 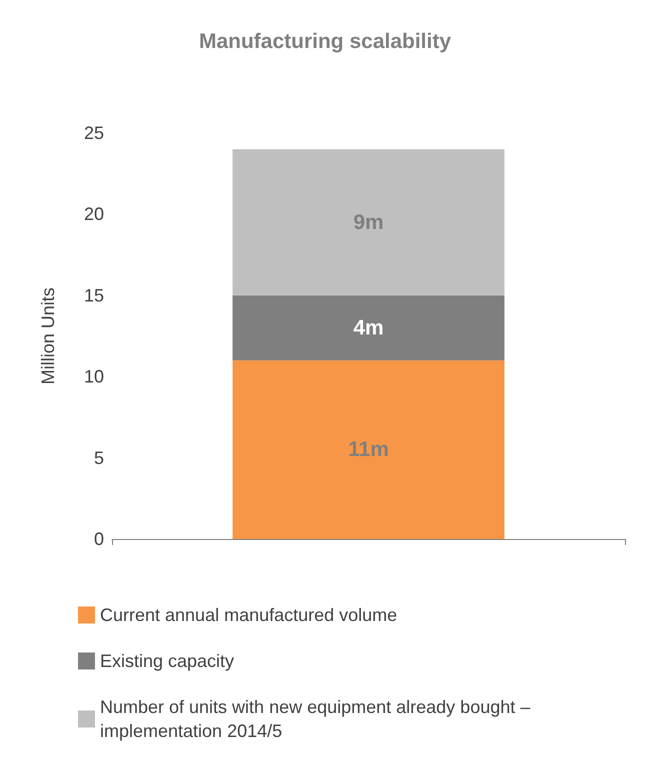 I want to click on data-label: 11m, so click(x=368, y=450).